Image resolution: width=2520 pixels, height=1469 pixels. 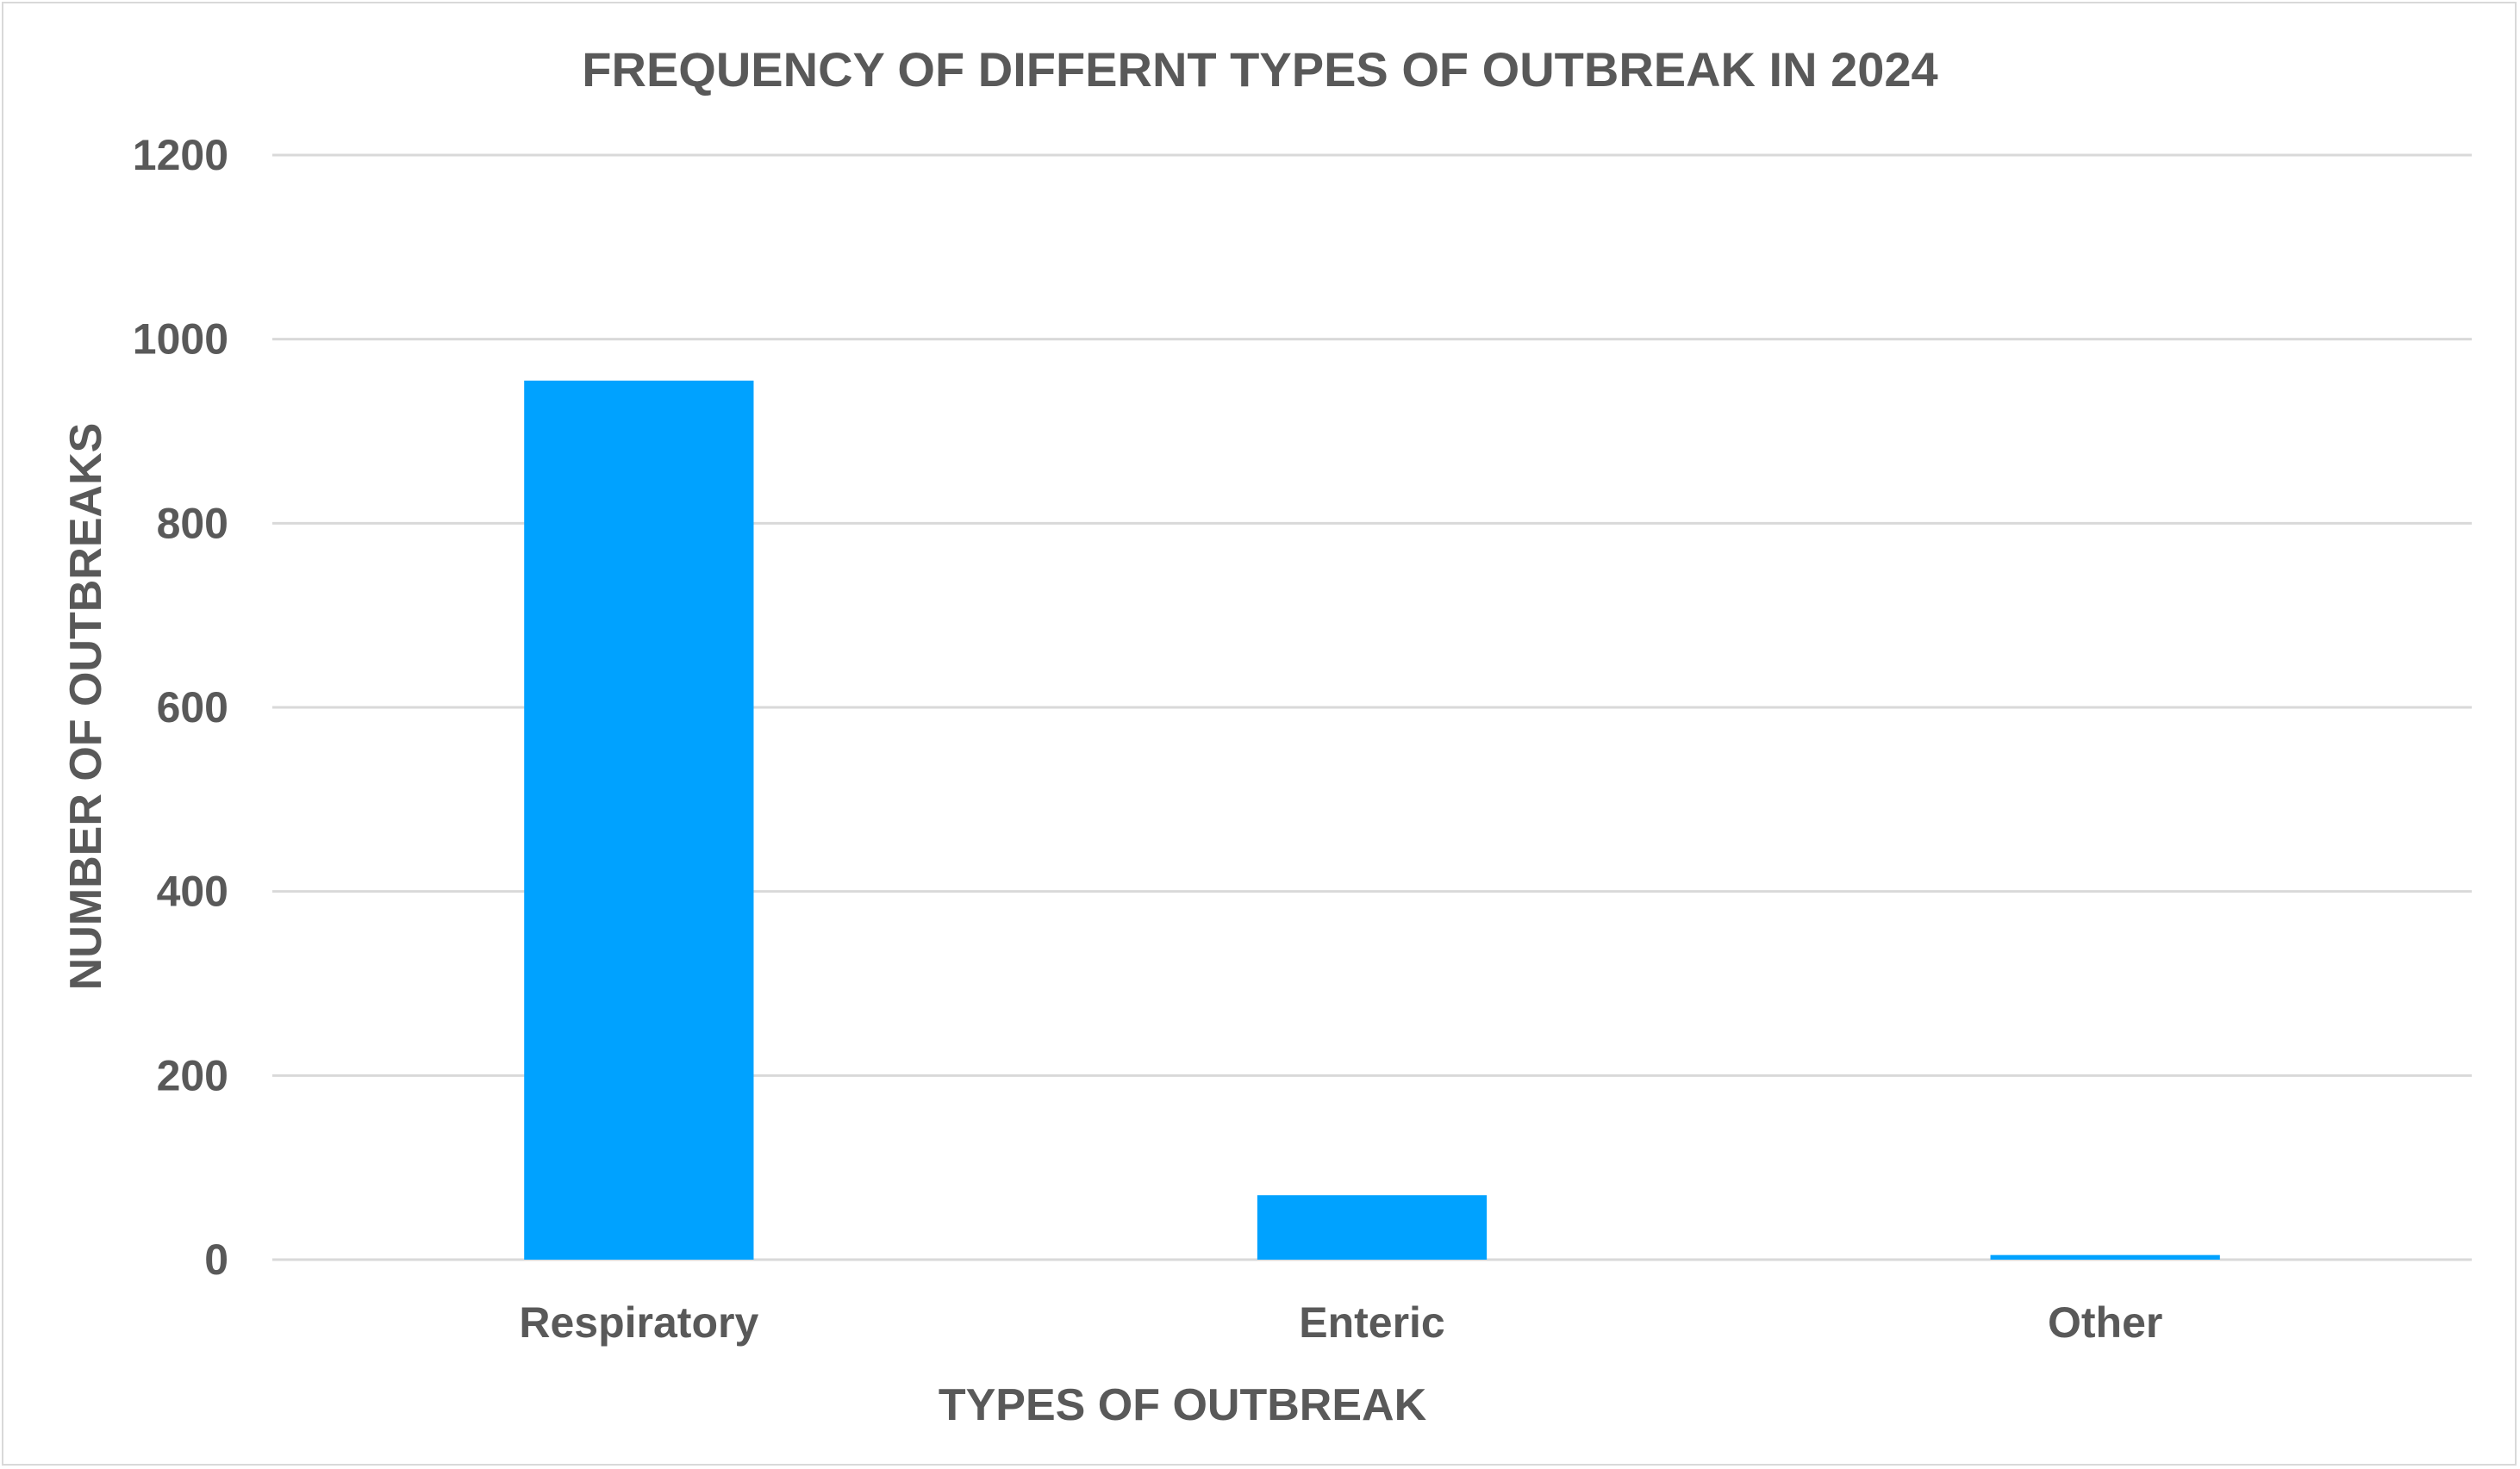 I want to click on y-axis-title: NUMBER OF OUTBREAKS, so click(x=86, y=707).